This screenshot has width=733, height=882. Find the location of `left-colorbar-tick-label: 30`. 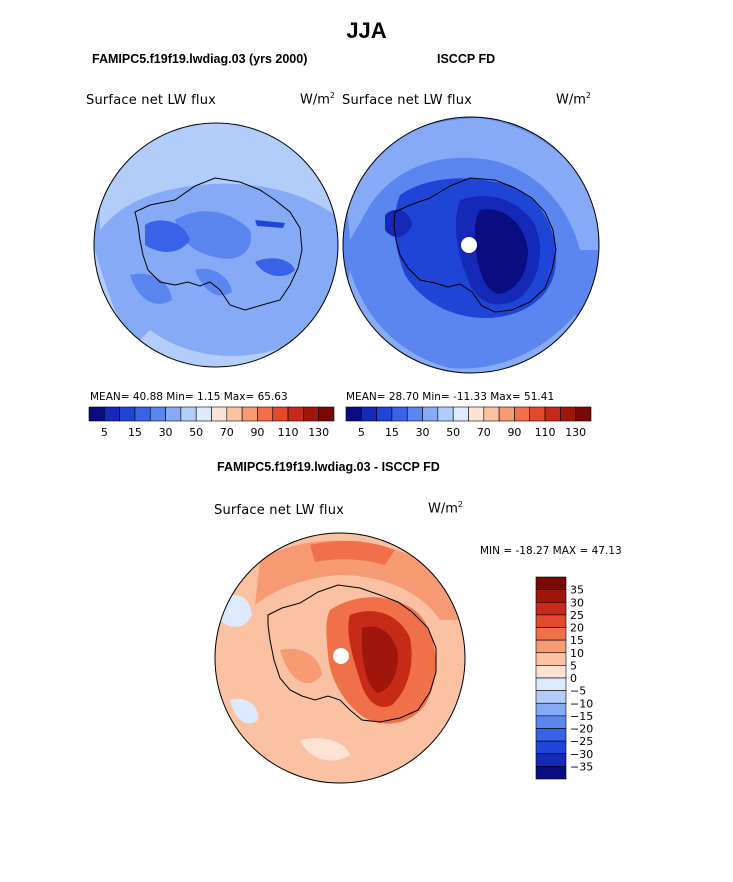

left-colorbar-tick-label: 30 is located at coordinates (166, 432).